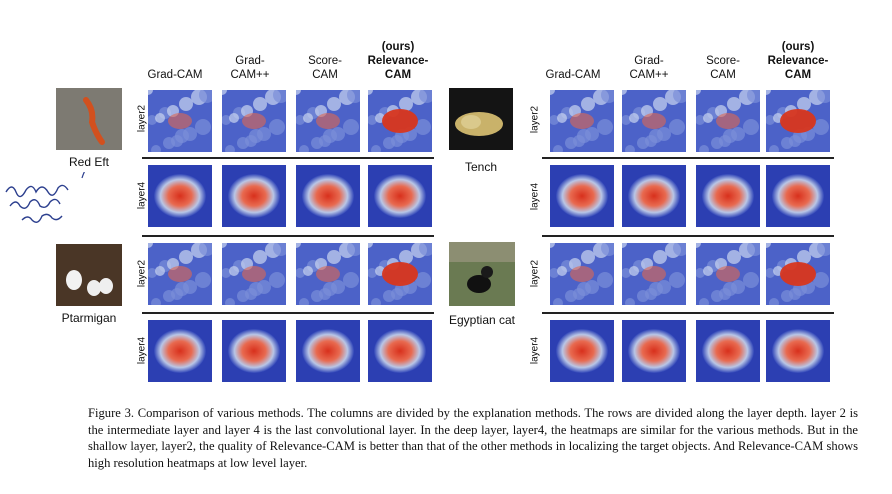  What do you see at coordinates (89, 275) in the screenshot?
I see `ptarmigan-thumbnail` at bounding box center [89, 275].